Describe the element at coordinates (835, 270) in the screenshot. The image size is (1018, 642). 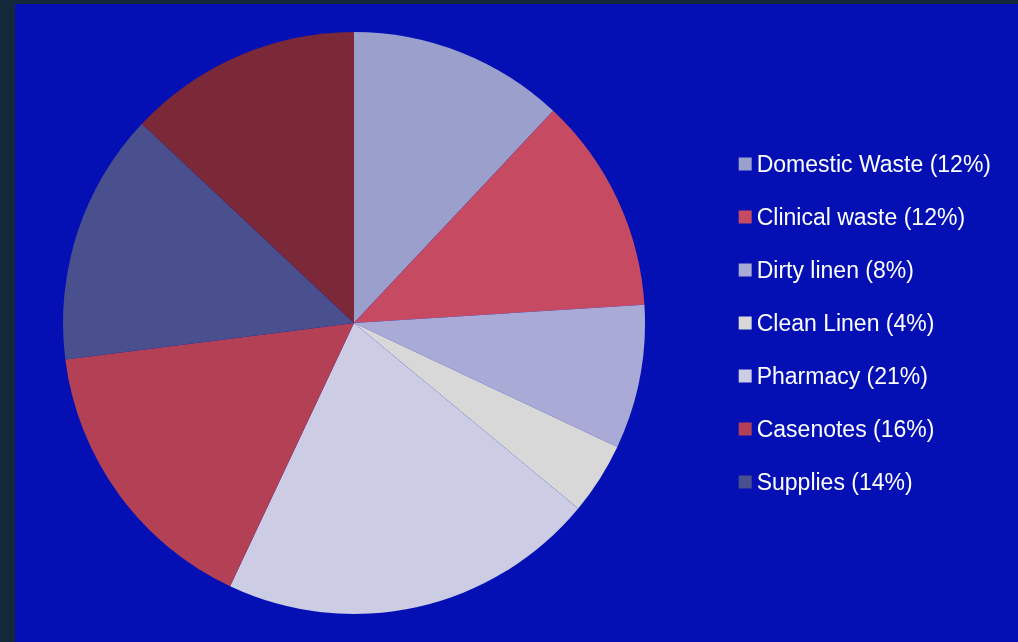
I see `legend-label: Dirty linen (8%)` at that location.